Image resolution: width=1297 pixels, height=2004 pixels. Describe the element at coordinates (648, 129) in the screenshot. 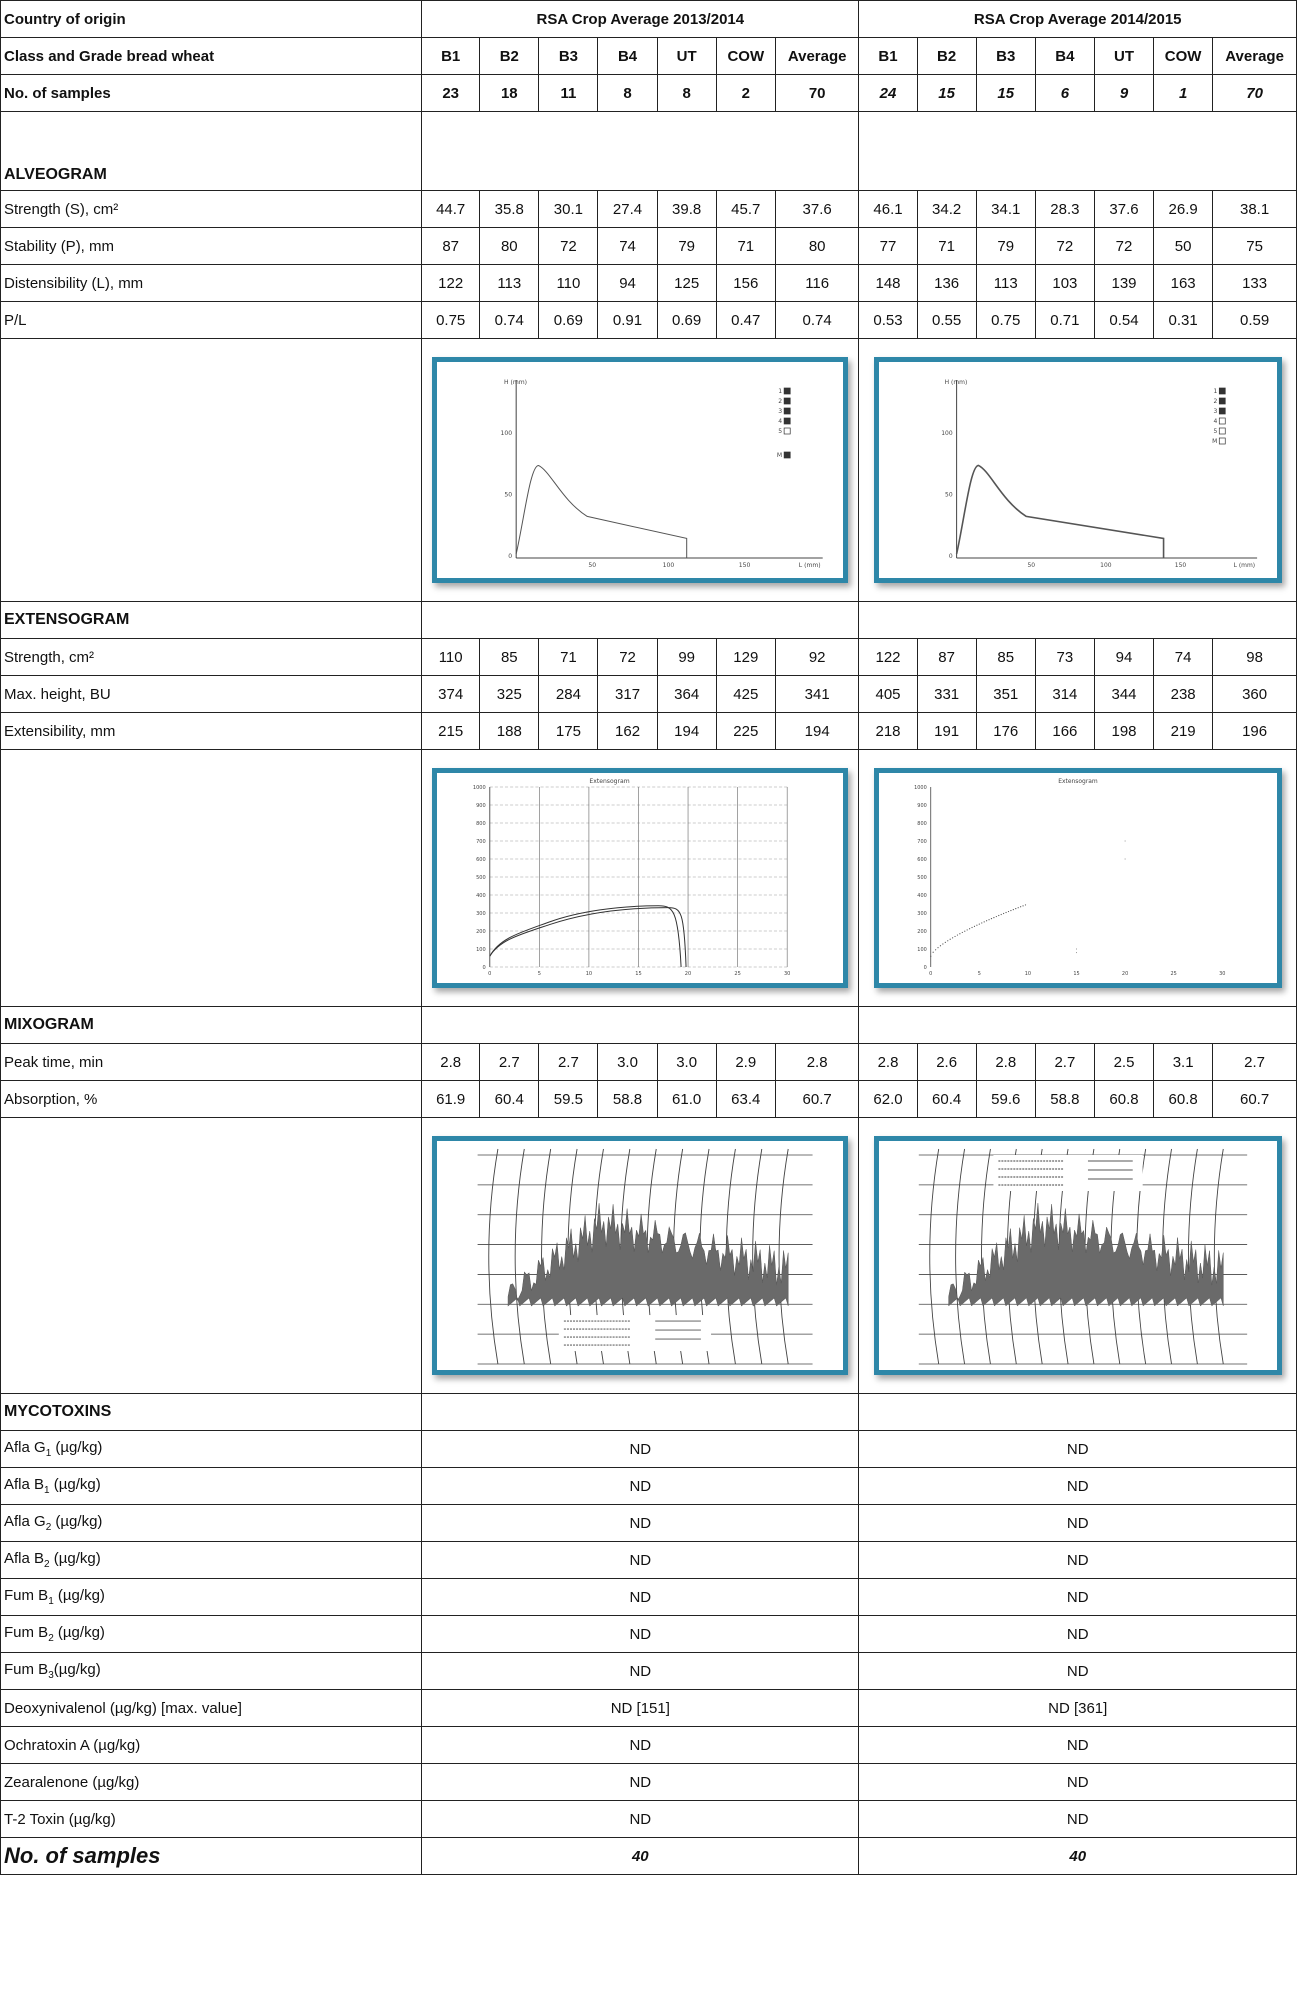

I see `spacer-row` at that location.